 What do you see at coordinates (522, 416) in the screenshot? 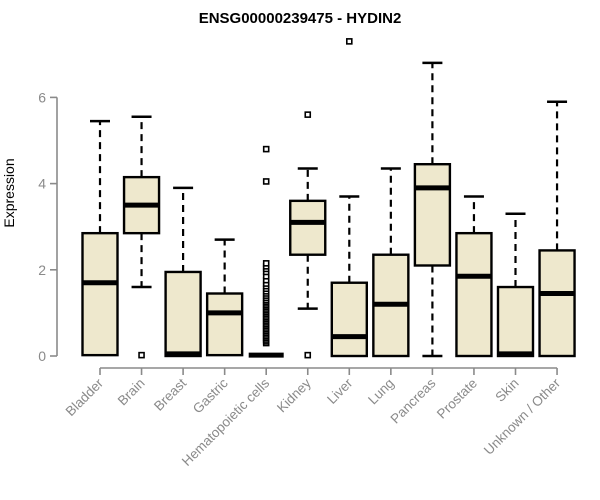
I see `x-category-label: Unknown / Other` at bounding box center [522, 416].